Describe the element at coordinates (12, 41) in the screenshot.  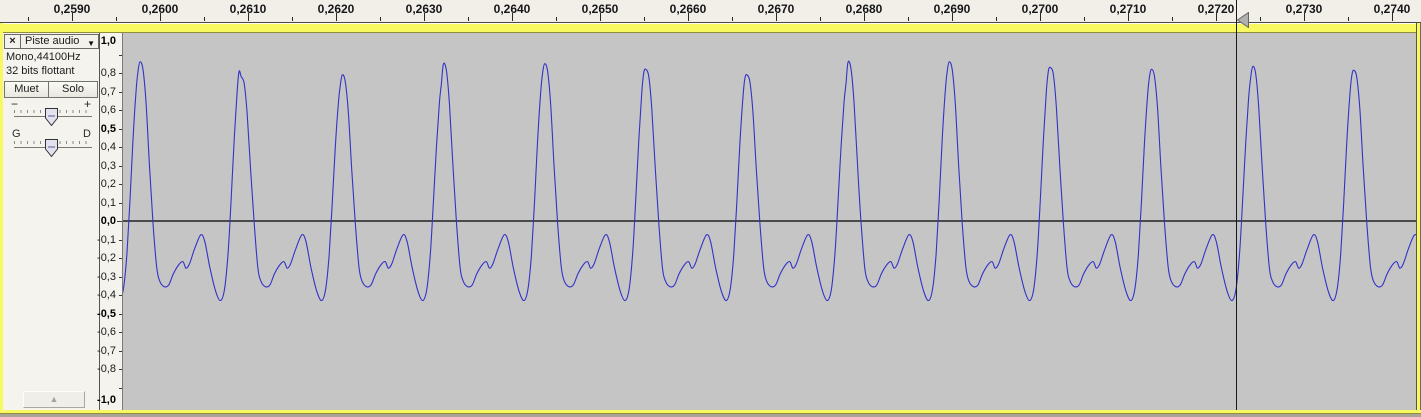
I see `close-track-button: ×` at that location.